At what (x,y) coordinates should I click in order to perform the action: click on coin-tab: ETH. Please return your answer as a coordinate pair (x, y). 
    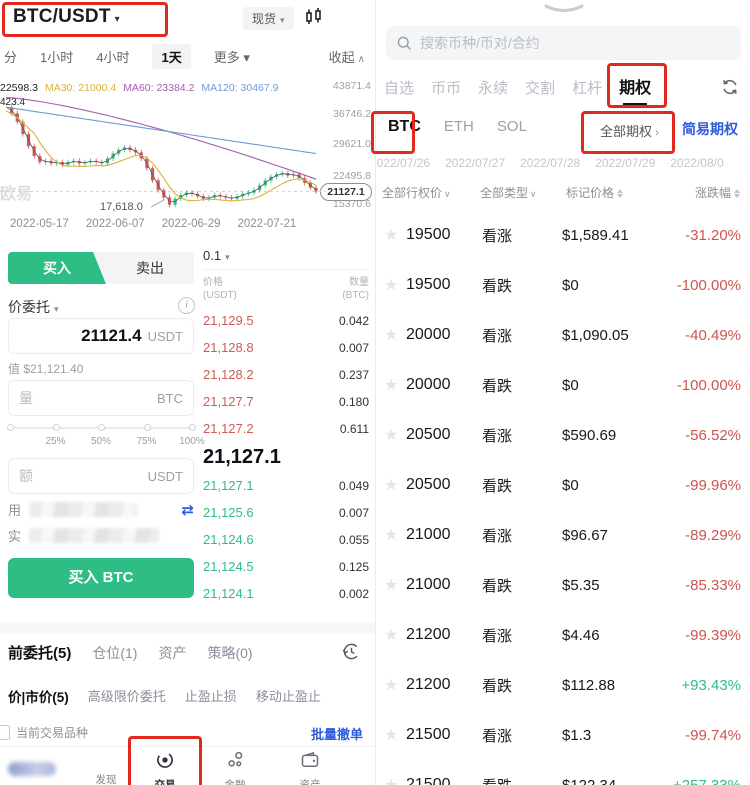
    Looking at the image, I should click on (458, 126).